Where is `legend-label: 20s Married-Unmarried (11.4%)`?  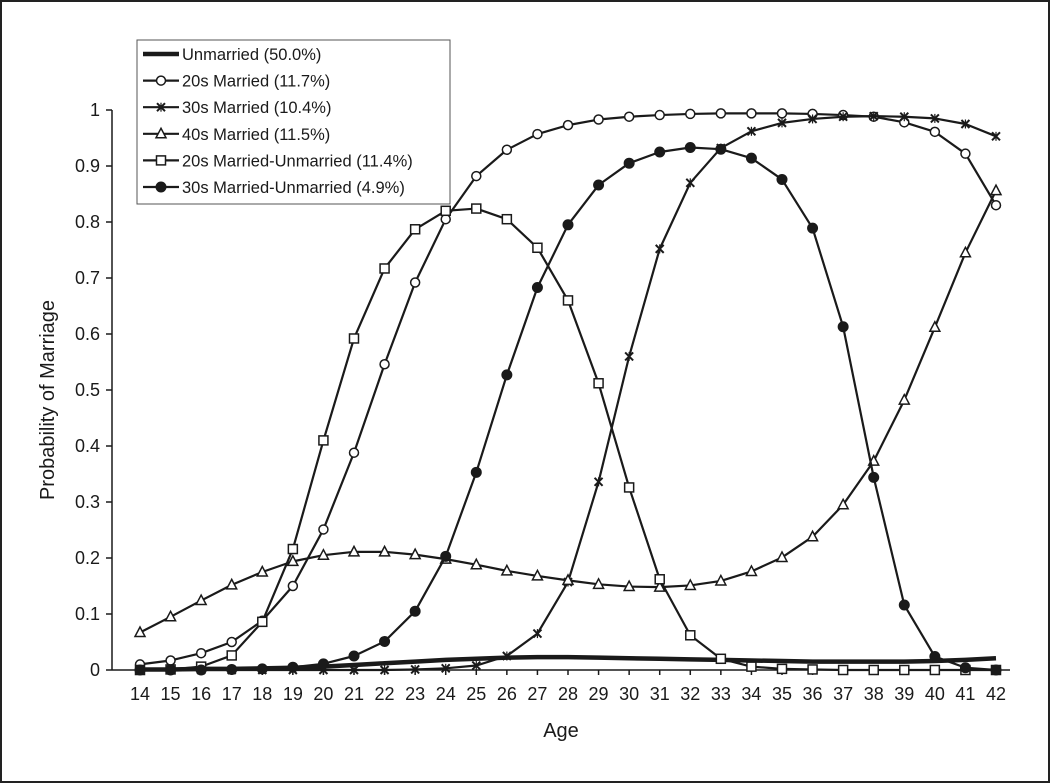 legend-label: 20s Married-Unmarried (11.4%) is located at coordinates (297, 161).